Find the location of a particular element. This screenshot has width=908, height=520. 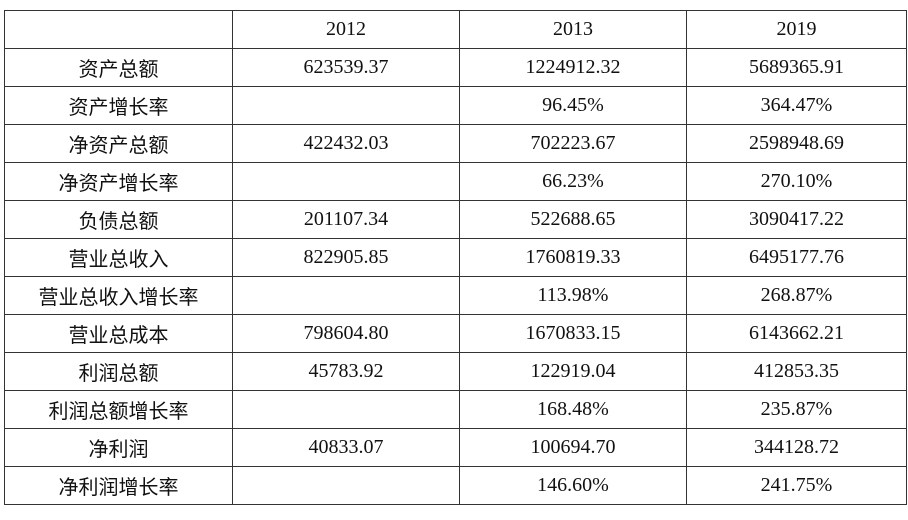

header-cell: 2013 is located at coordinates (573, 29).